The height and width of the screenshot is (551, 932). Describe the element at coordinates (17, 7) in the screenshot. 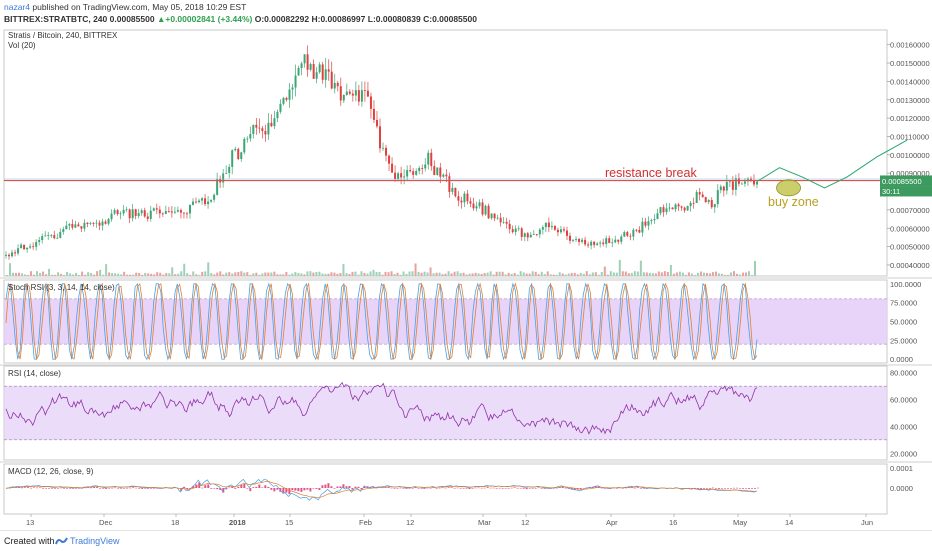

I see `author-link: nazar4` at that location.